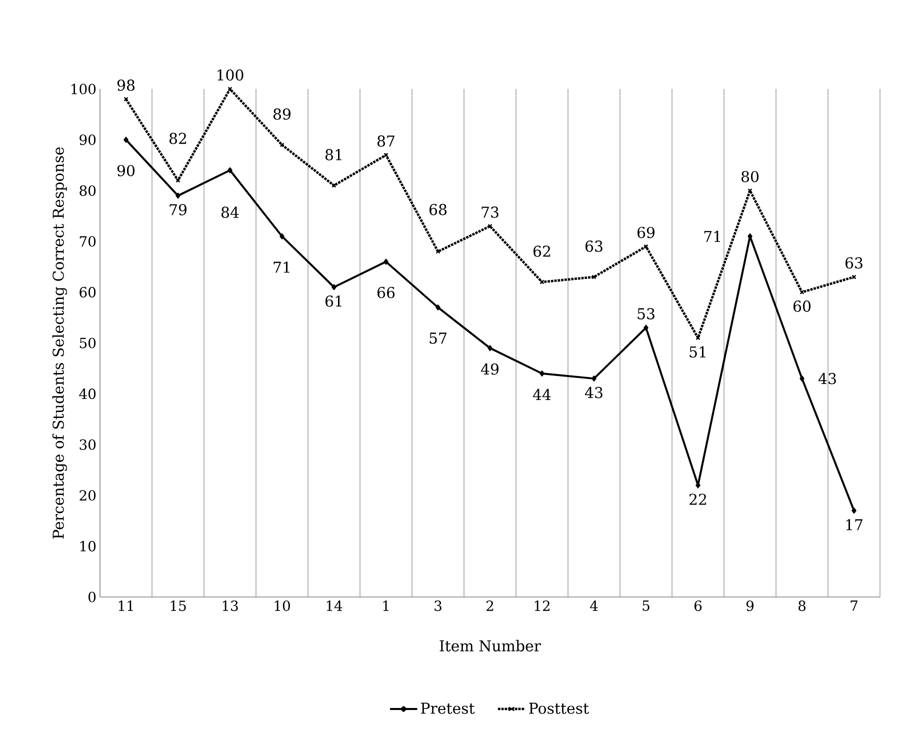 The image size is (902, 753). Describe the element at coordinates (448, 708) in the screenshot. I see `legend-label: Pretest` at that location.